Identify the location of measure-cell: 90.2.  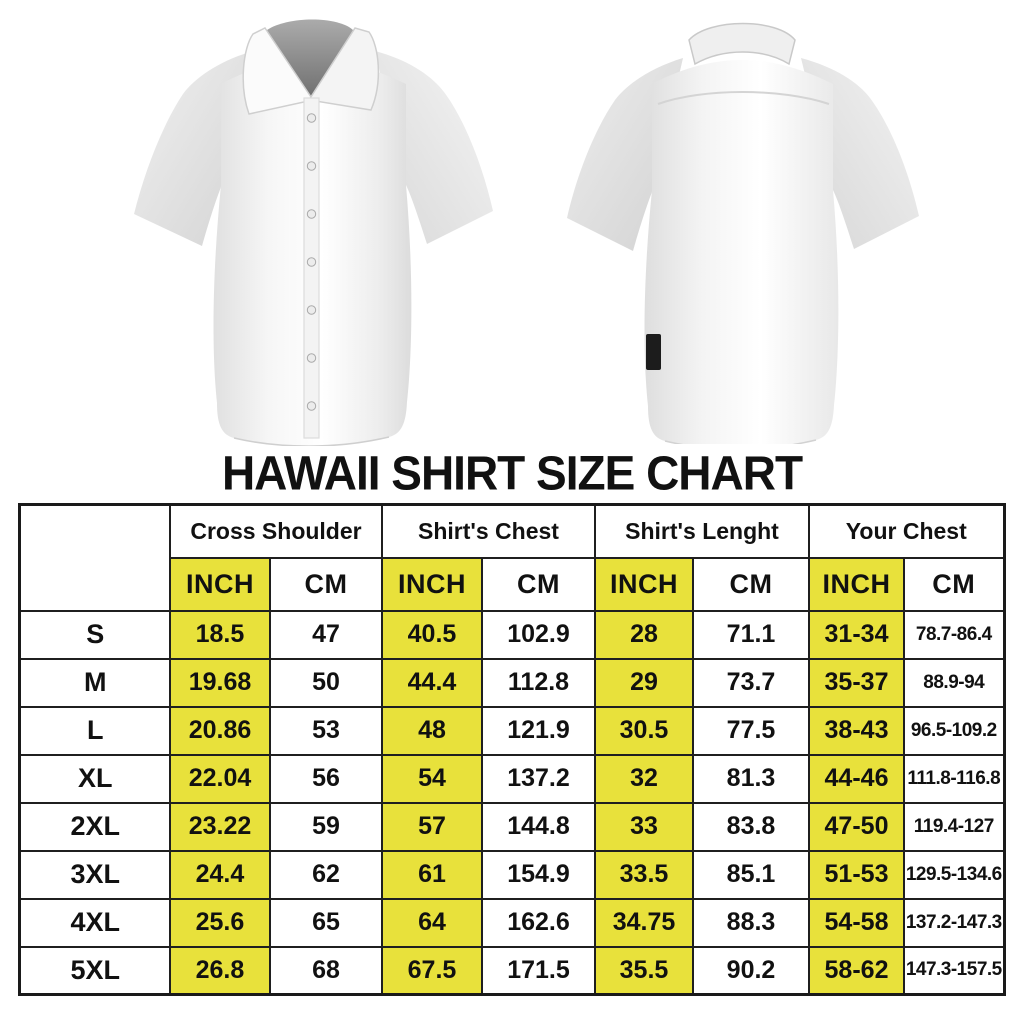
(751, 970).